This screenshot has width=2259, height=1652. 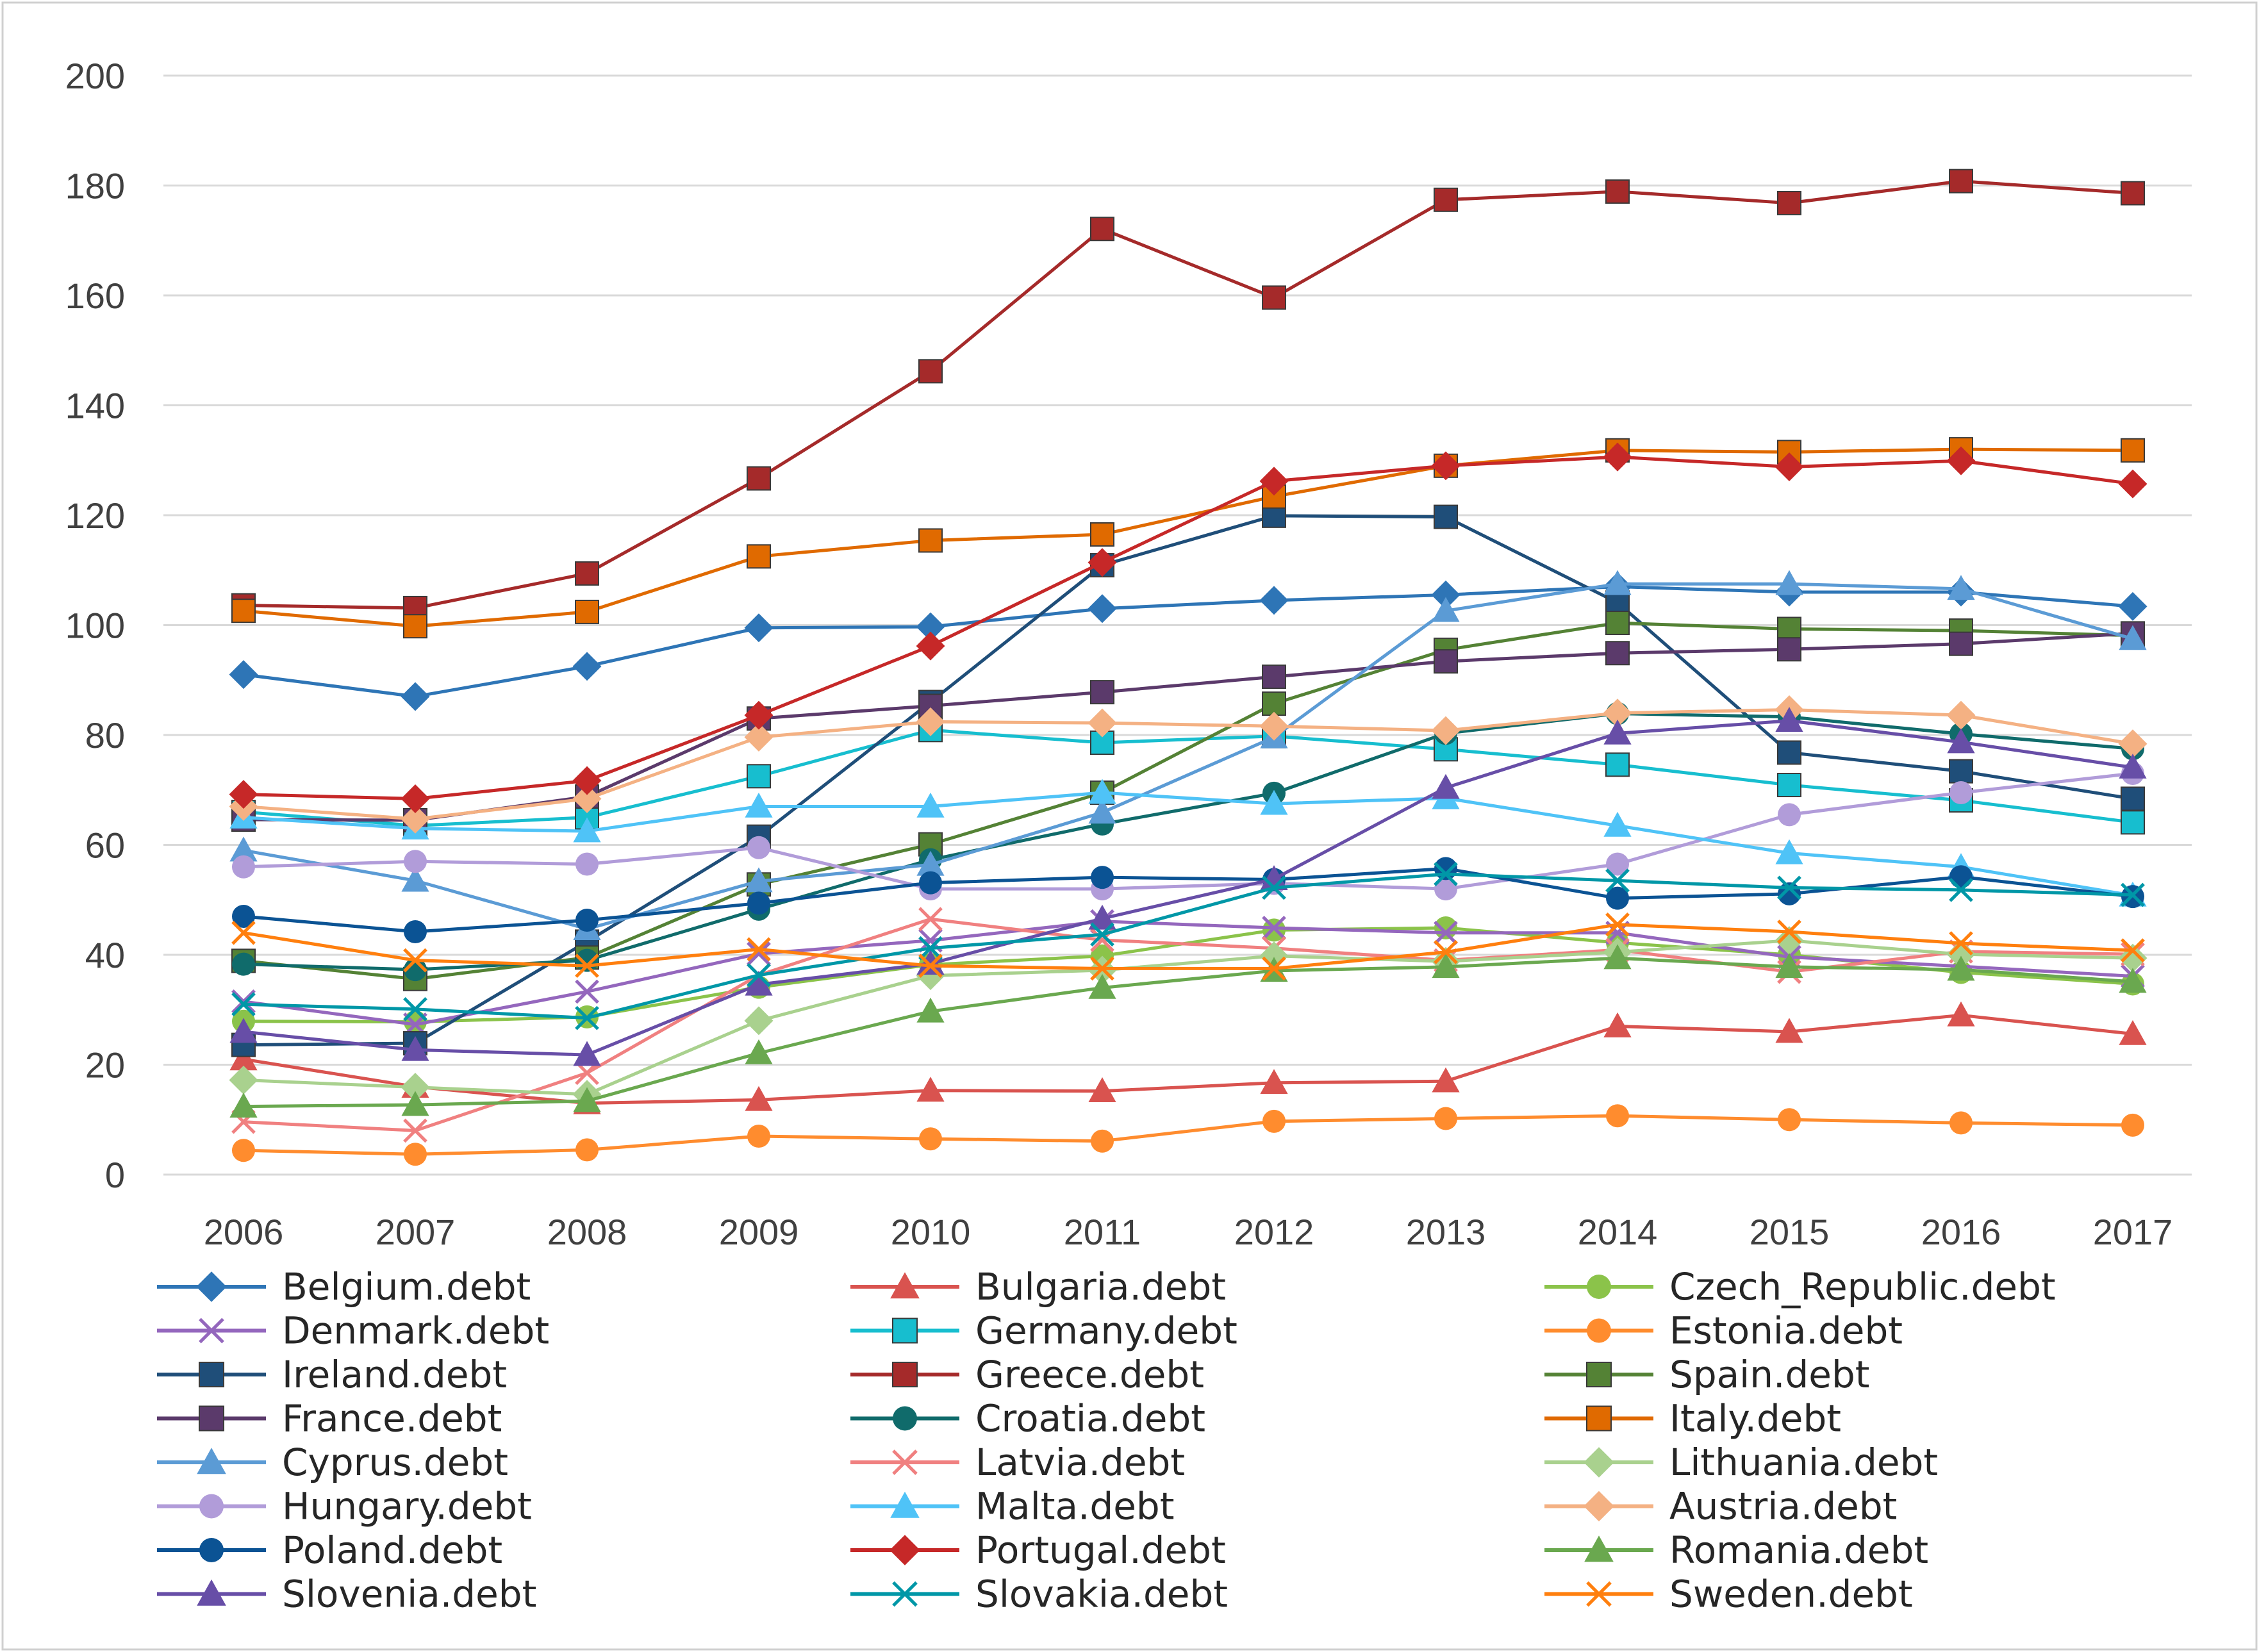 I want to click on y-tick-label: 100, so click(x=95, y=626).